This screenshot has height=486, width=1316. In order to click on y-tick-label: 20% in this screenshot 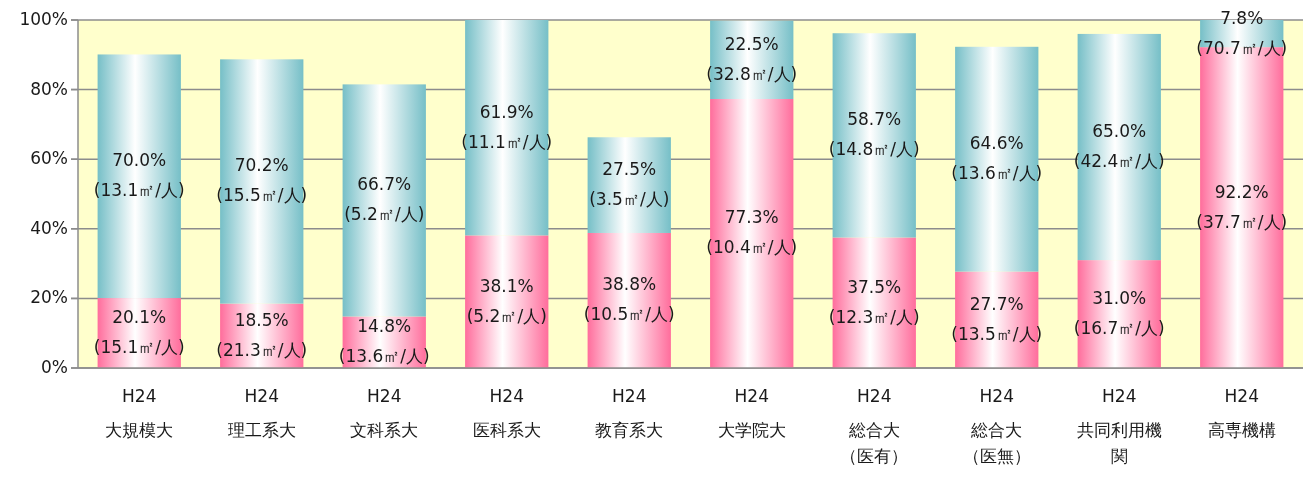, I will do `click(49, 297)`.